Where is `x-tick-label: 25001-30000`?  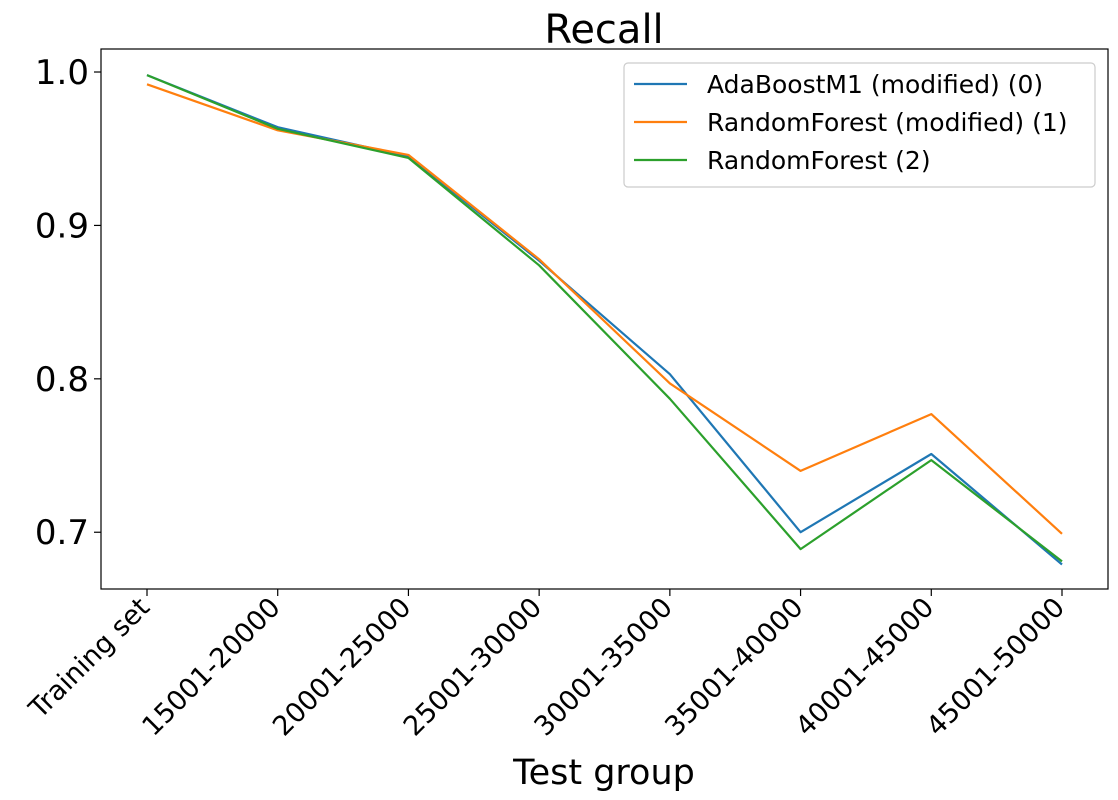 x-tick-label: 25001-30000 is located at coordinates (473, 667).